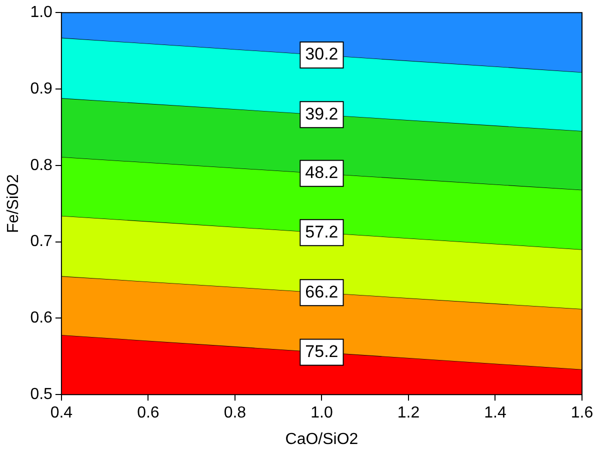 This screenshot has width=598, height=453. I want to click on y-tick-label: 0.9, so click(41, 89).